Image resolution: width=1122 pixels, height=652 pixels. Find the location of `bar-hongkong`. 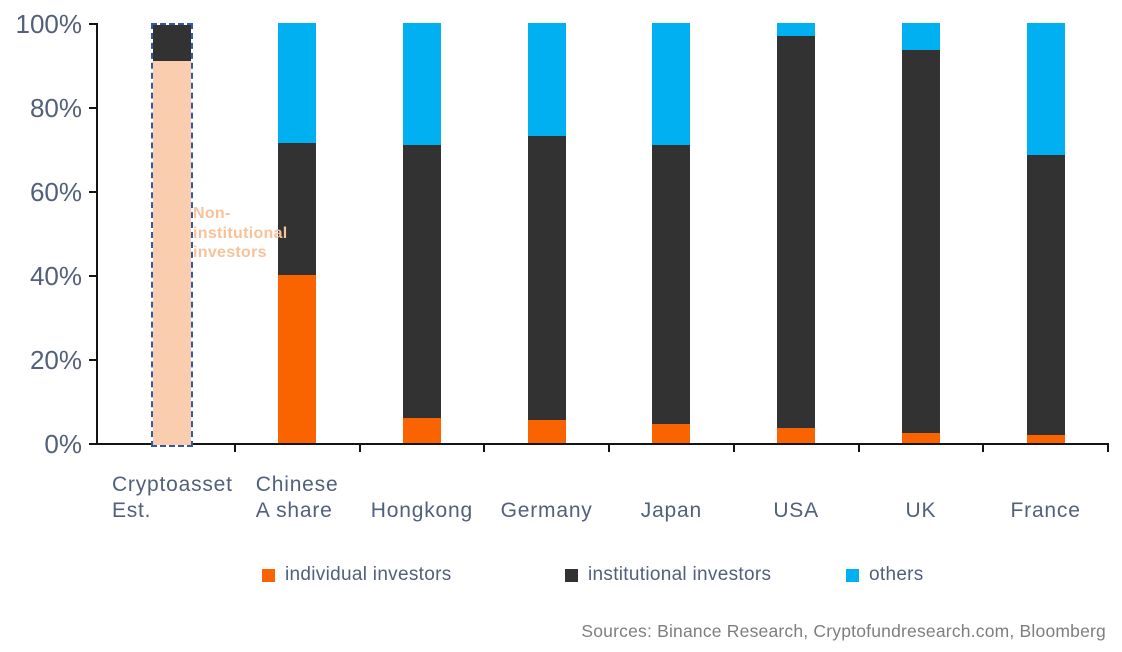

bar-hongkong is located at coordinates (421, 233).